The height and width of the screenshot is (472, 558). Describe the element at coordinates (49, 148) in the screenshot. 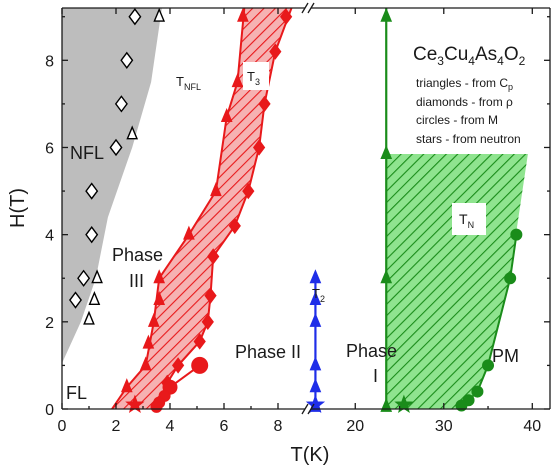

I see `y-tick-label: 6` at that location.